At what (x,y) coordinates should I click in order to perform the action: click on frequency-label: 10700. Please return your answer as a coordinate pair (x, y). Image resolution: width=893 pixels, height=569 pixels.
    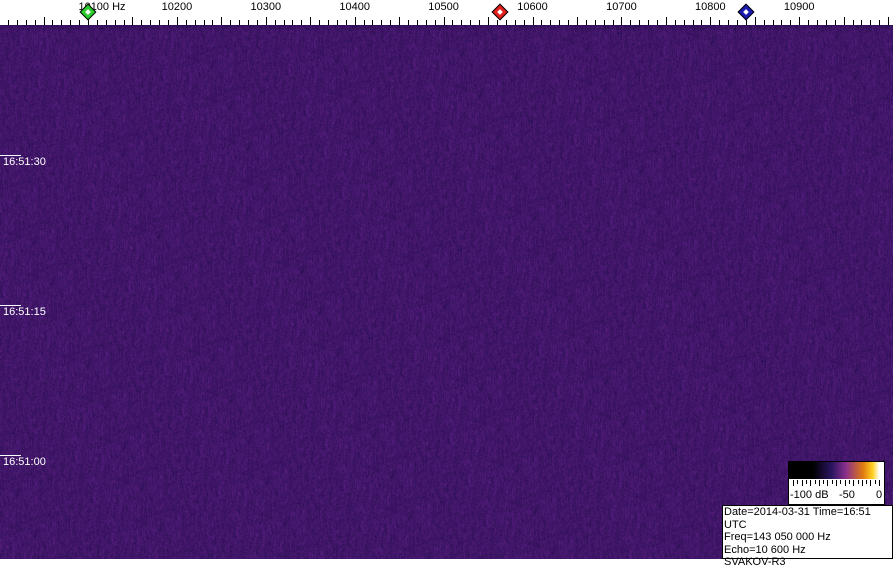
    Looking at the image, I should click on (621, 7).